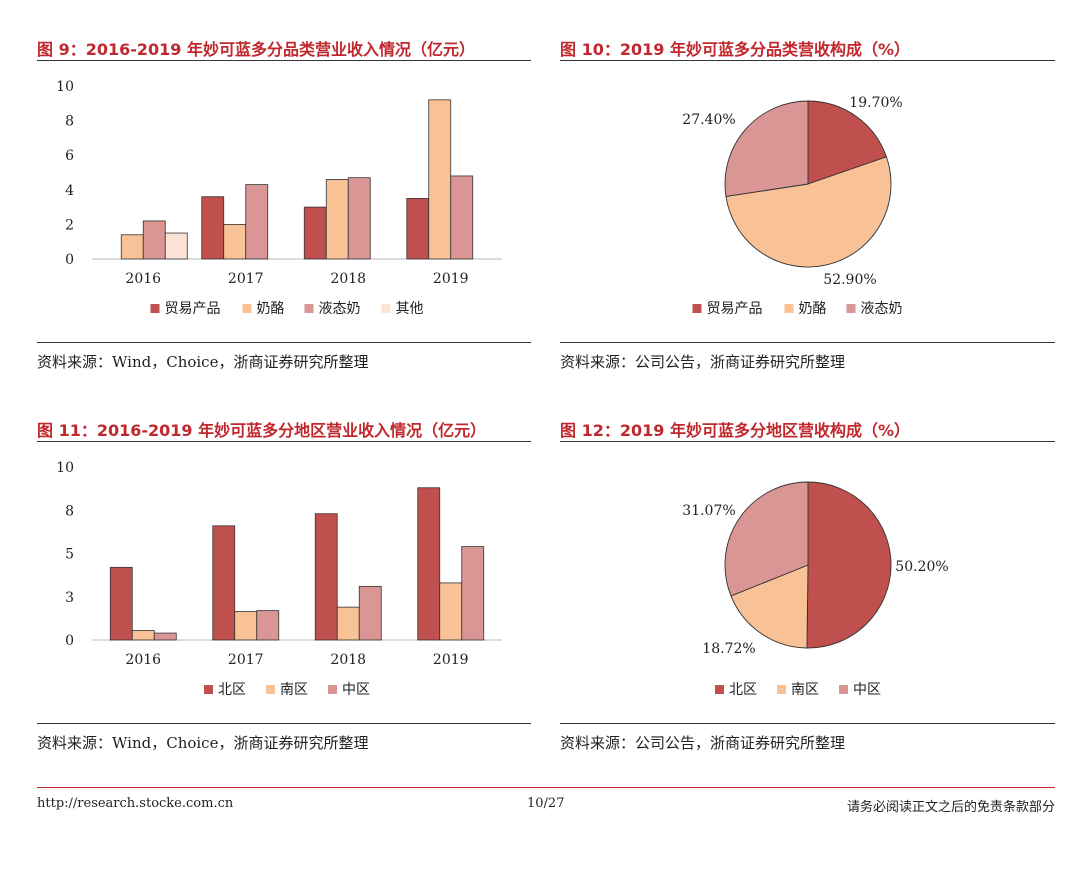  What do you see at coordinates (262, 430) in the screenshot?
I see `figure-11-title: 图 11：2016-2019 年妙可蓝多分地区营业收入情况（亿元）` at bounding box center [262, 430].